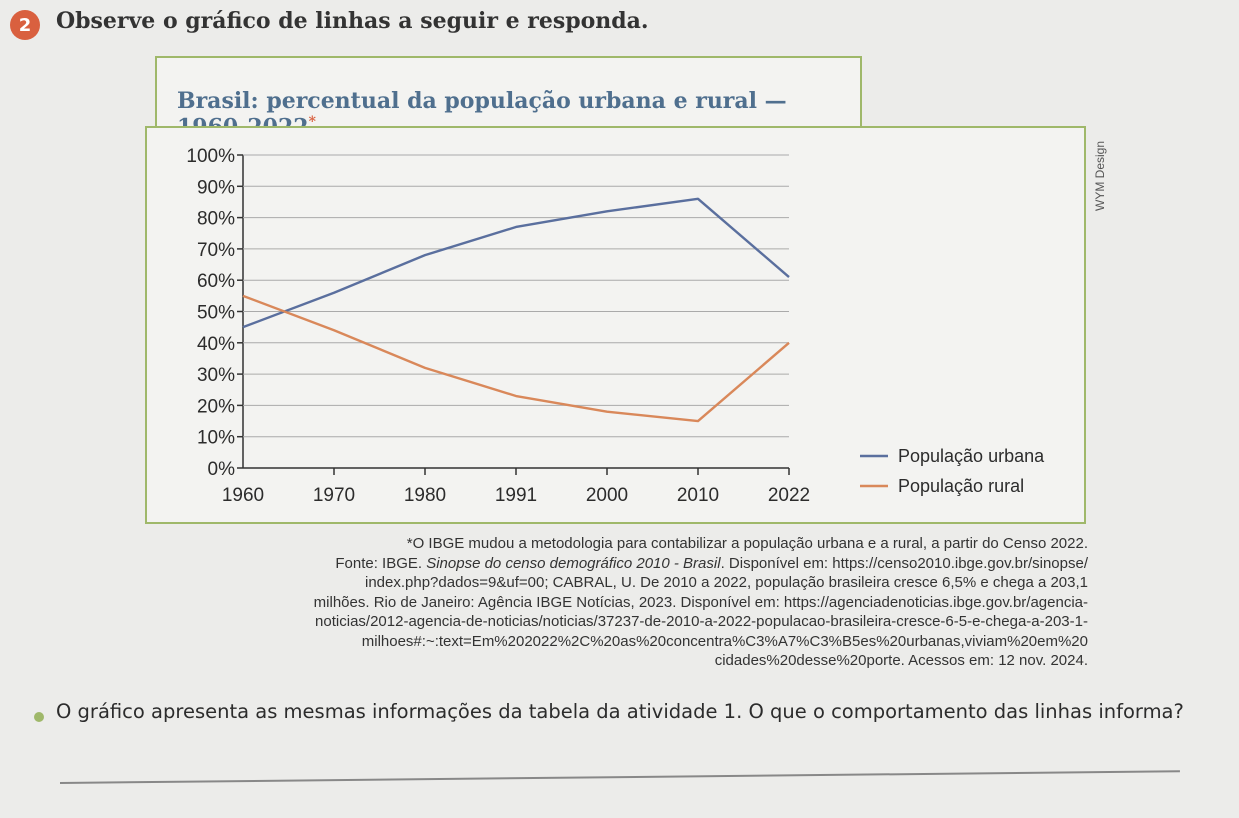  What do you see at coordinates (334, 495) in the screenshot?
I see `x-tick-label: 1970` at bounding box center [334, 495].